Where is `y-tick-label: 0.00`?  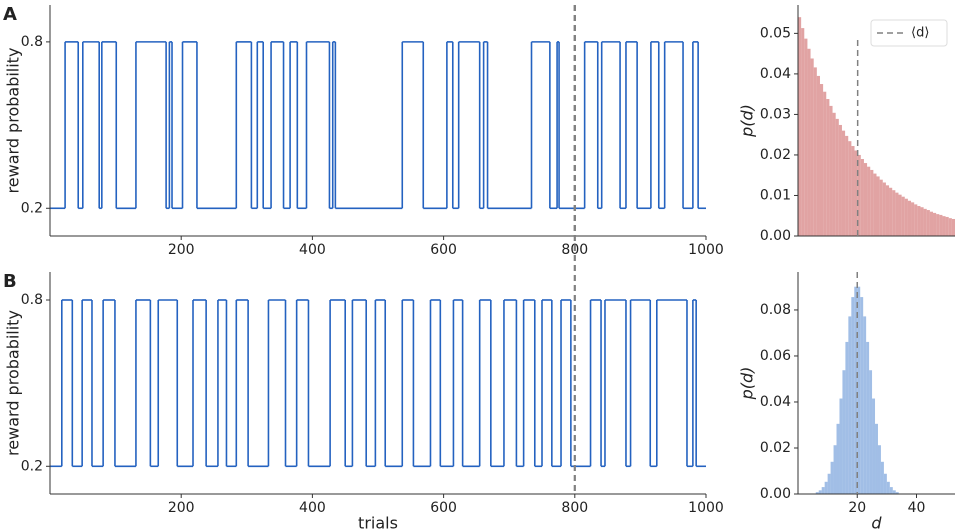 y-tick-label: 0.00 is located at coordinates (775, 494).